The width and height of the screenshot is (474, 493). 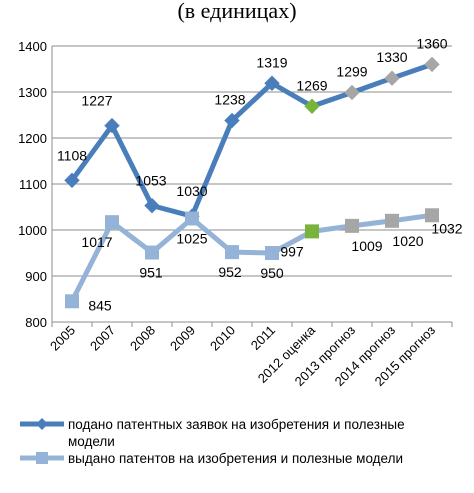 I want to click on data-label: 1238, so click(x=229, y=100).